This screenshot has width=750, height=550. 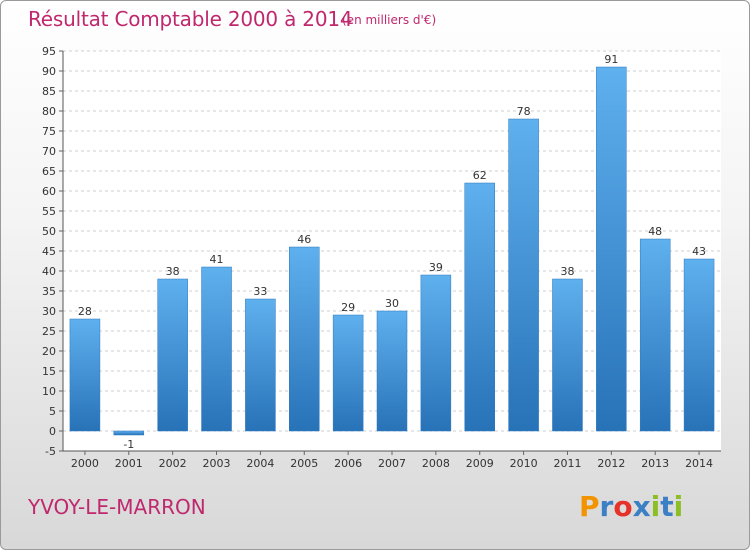 I want to click on y-tick-label: 10, so click(x=49, y=391).